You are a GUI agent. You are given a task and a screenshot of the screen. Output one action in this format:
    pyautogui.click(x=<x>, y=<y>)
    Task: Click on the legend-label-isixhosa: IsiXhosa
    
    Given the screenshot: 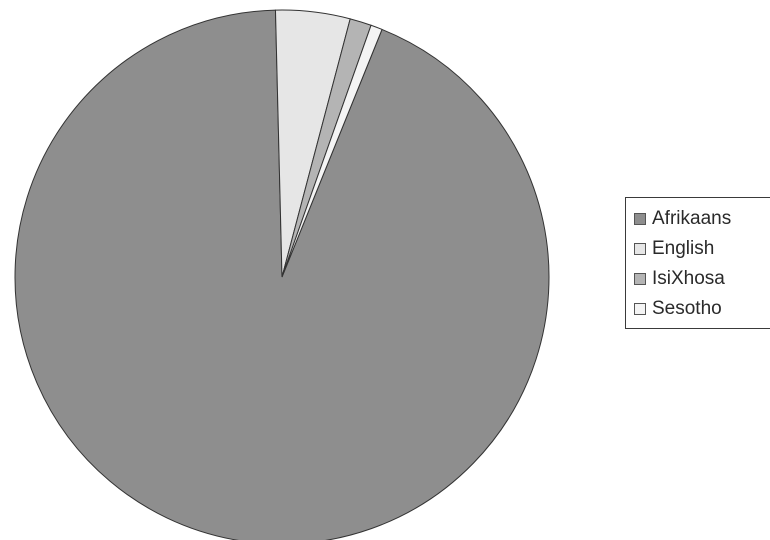 What is the action you would take?
    pyautogui.click(x=688, y=278)
    